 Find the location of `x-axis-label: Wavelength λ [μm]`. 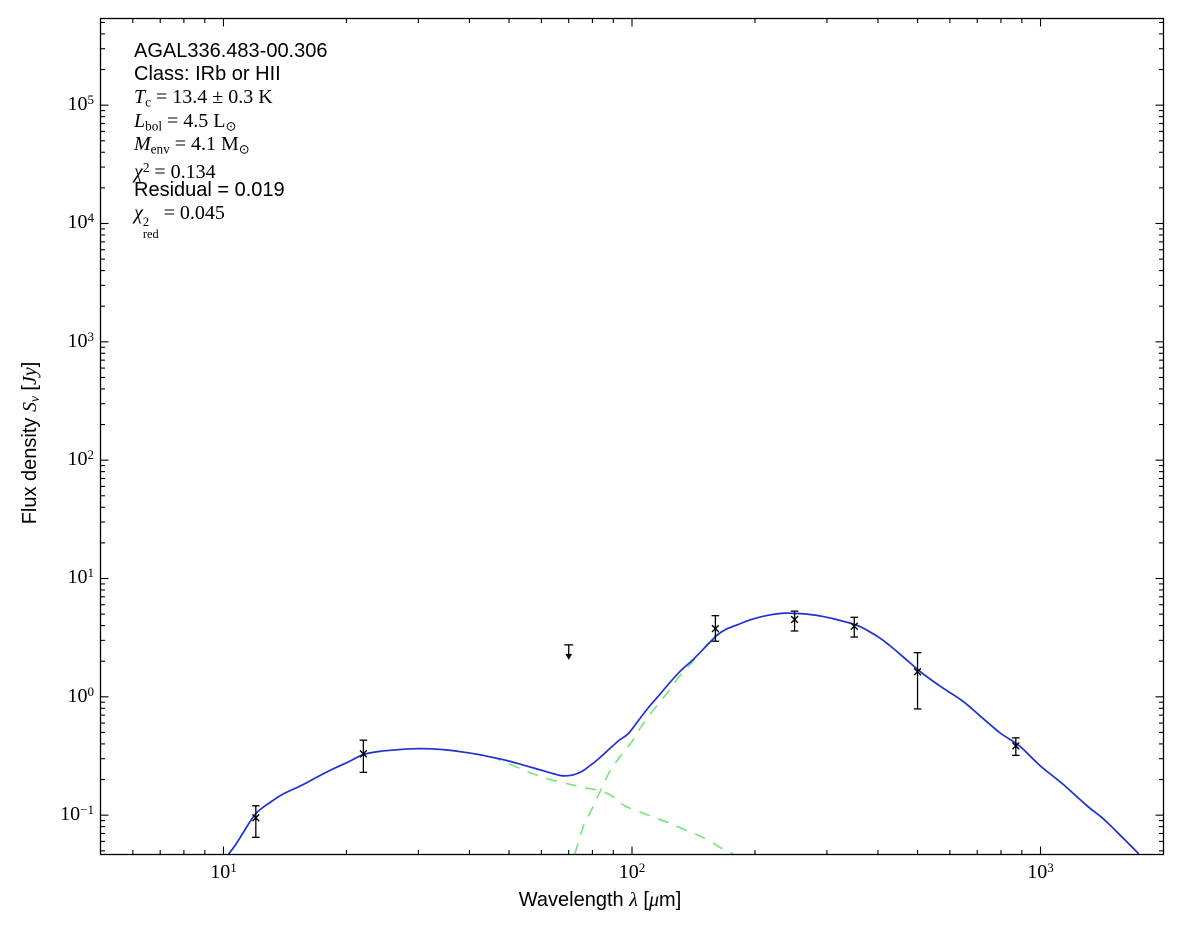

x-axis-label: Wavelength λ [μm] is located at coordinates (600, 900).